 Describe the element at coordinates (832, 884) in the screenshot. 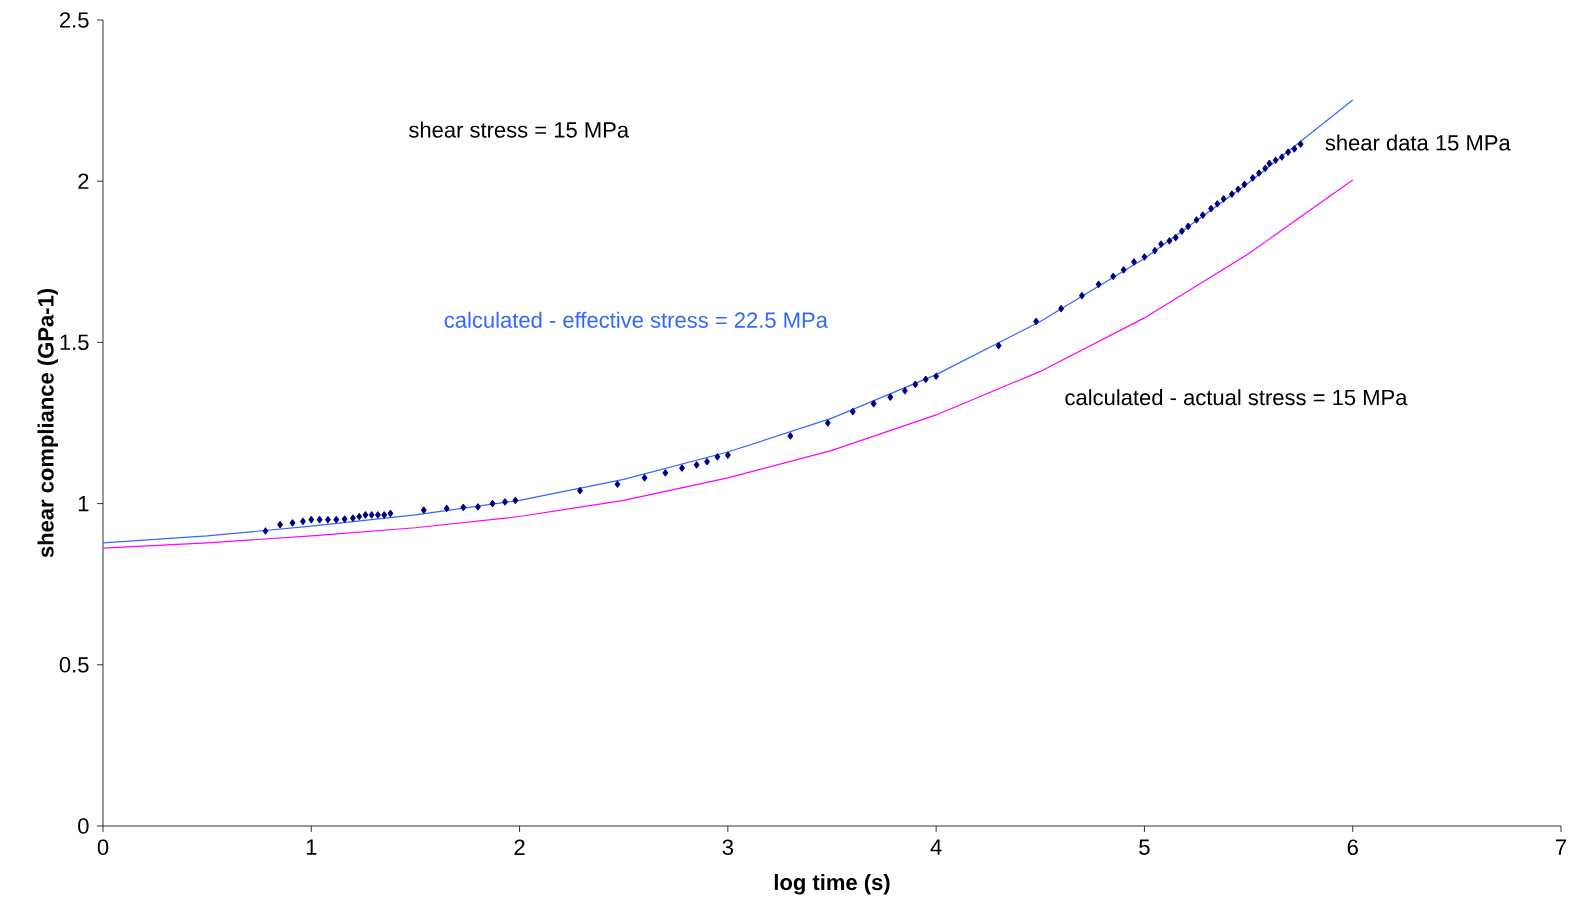

I see `x-axis-title: log time (s)` at that location.